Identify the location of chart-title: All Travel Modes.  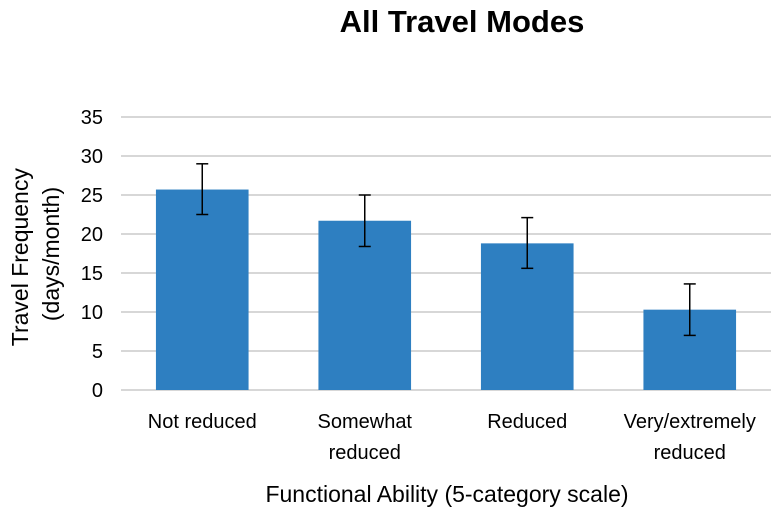
(462, 21).